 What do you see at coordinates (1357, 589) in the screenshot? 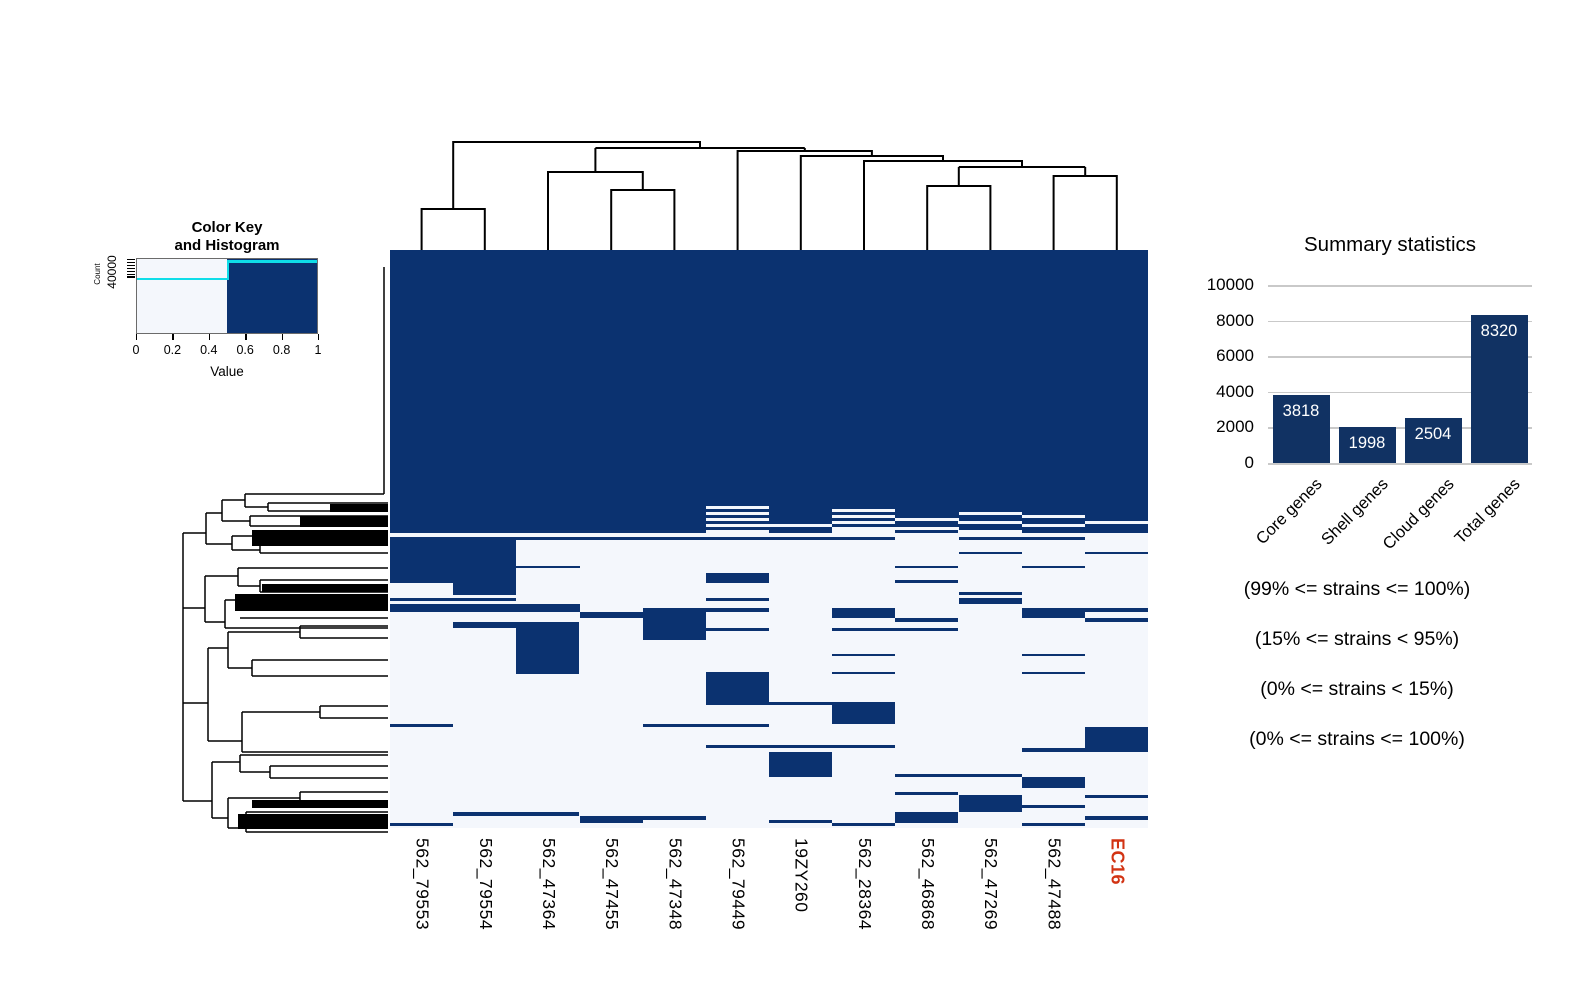
I see `strain-range-note: (99% <= strains <= 100%)` at bounding box center [1357, 589].